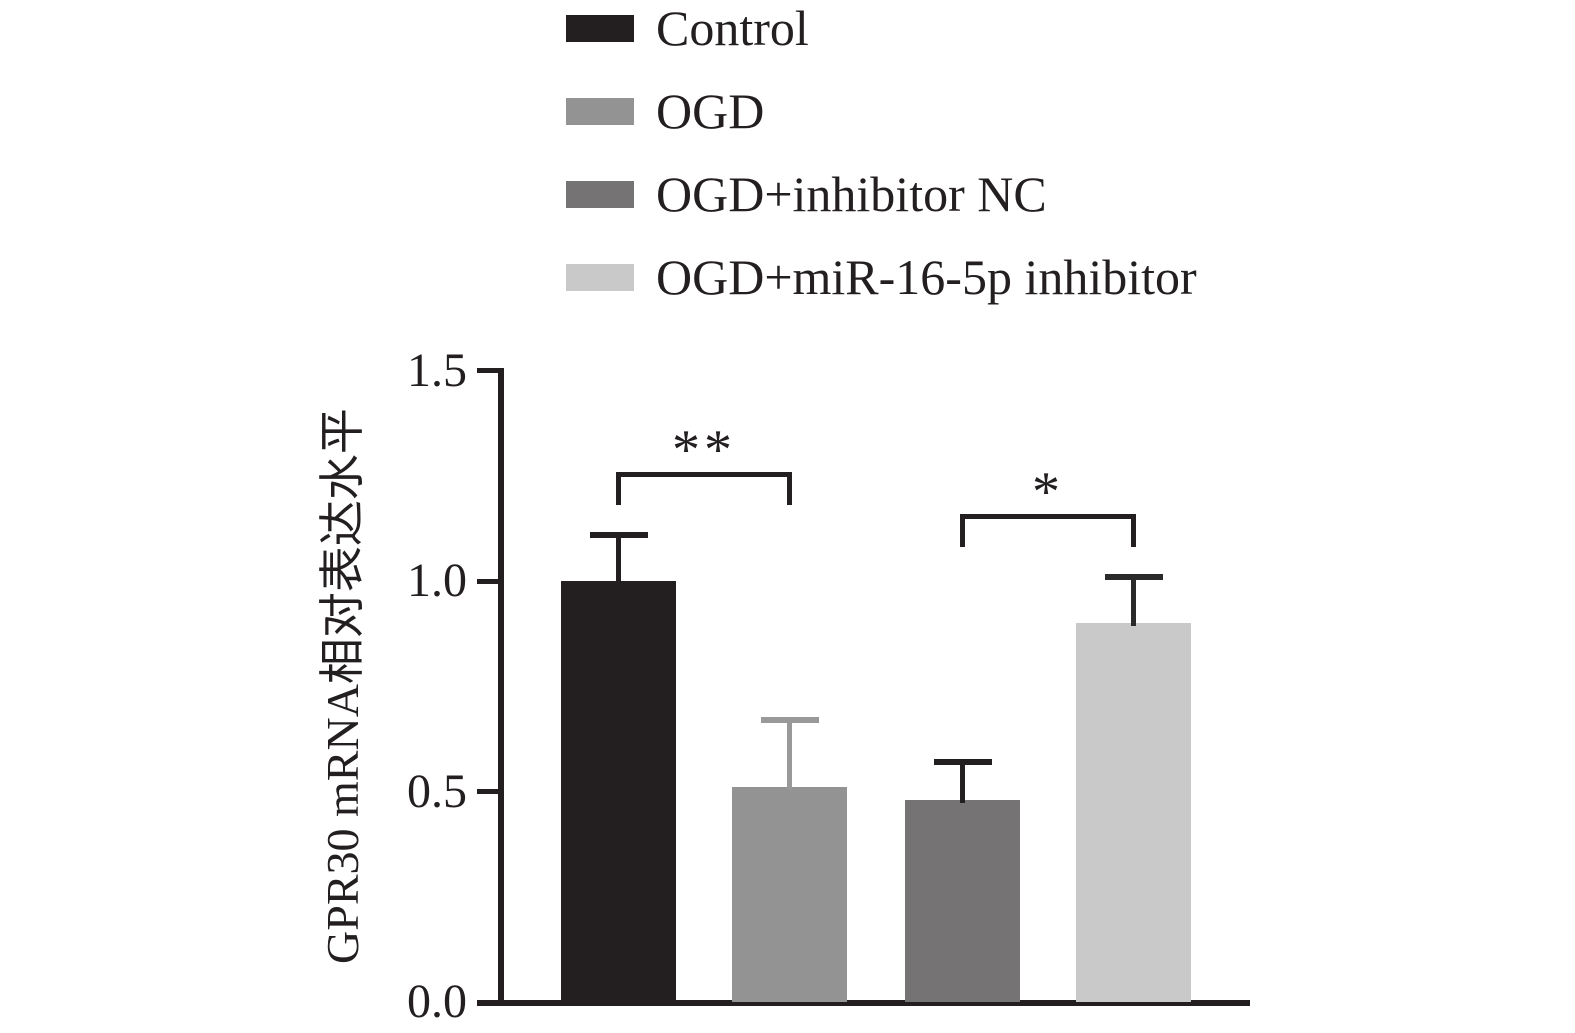  I want to click on legend-label: Control, so click(732, 28).